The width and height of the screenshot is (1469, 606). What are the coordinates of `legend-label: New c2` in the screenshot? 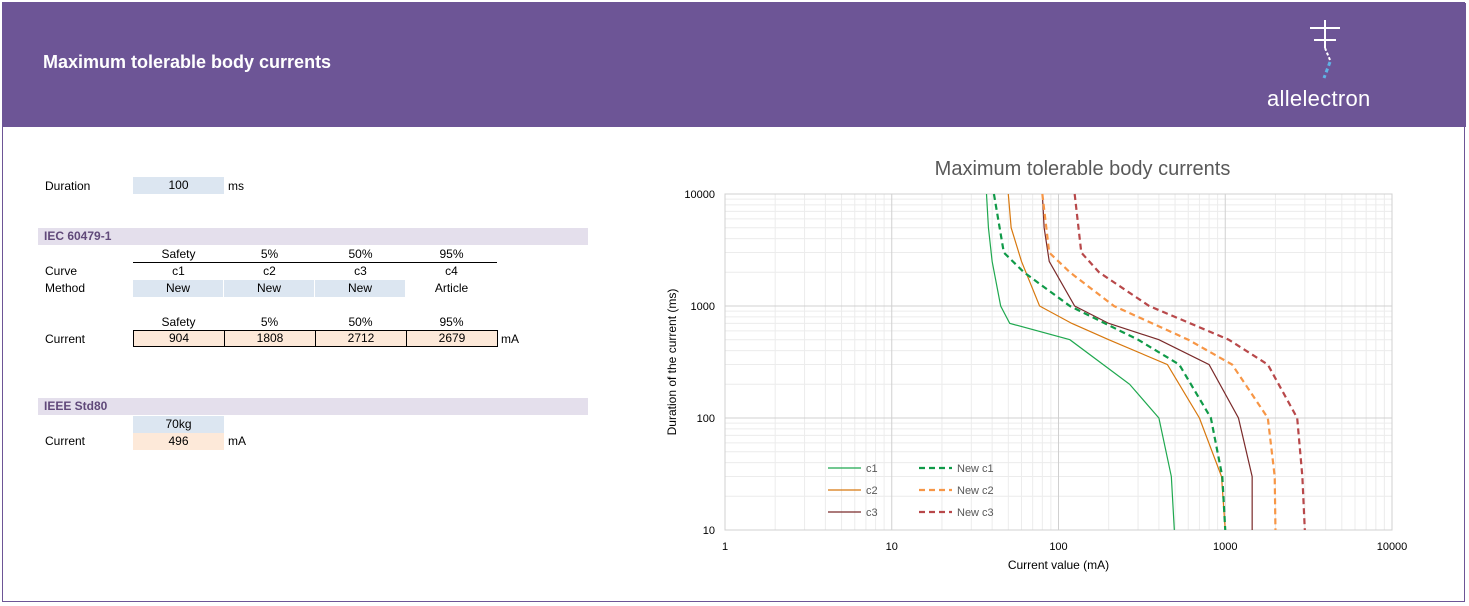 It's located at (975, 491).